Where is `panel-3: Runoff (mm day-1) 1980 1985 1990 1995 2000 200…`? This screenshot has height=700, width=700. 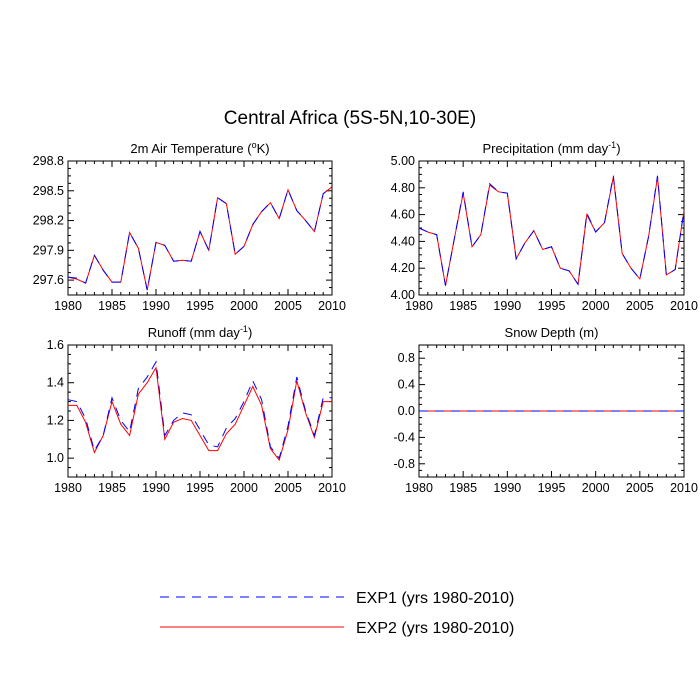
panel-3: Runoff (mm day-1) 1980 1985 1990 1995 2000 200… is located at coordinates (196, 409).